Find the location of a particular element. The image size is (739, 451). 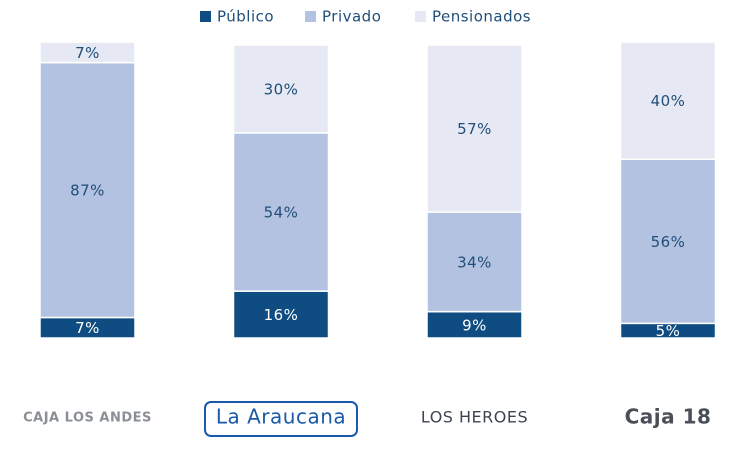

category-logo: La Araucana is located at coordinates (281, 417).